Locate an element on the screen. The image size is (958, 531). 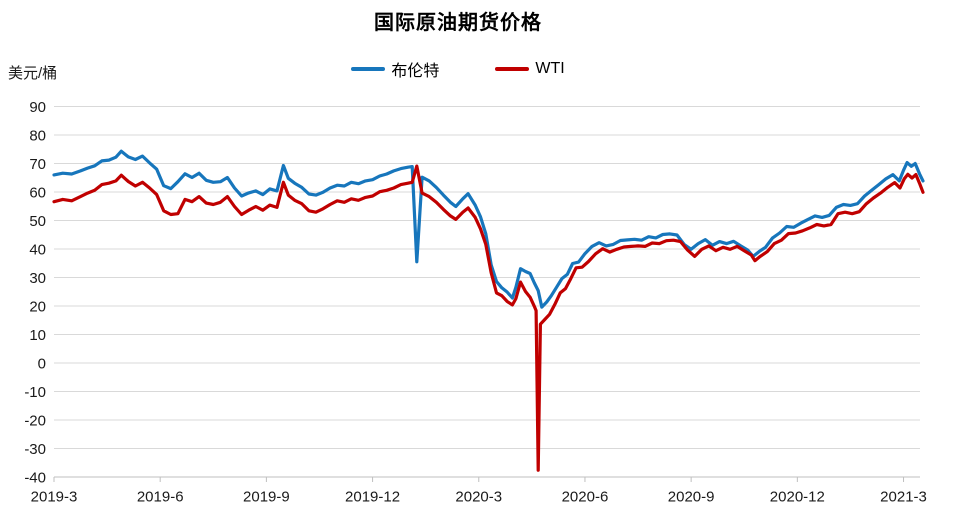
wti-legend-label: WTI is located at coordinates (550, 68).